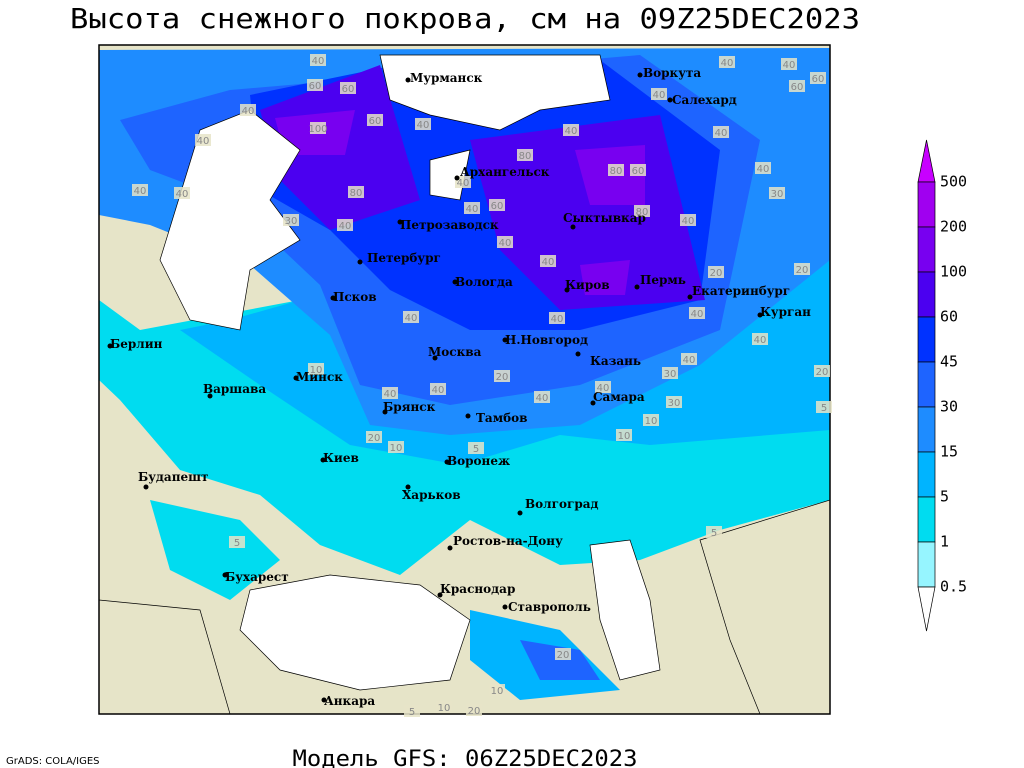 This screenshot has height=768, width=1024. I want to click on colorbar-label: 1, so click(944, 542).